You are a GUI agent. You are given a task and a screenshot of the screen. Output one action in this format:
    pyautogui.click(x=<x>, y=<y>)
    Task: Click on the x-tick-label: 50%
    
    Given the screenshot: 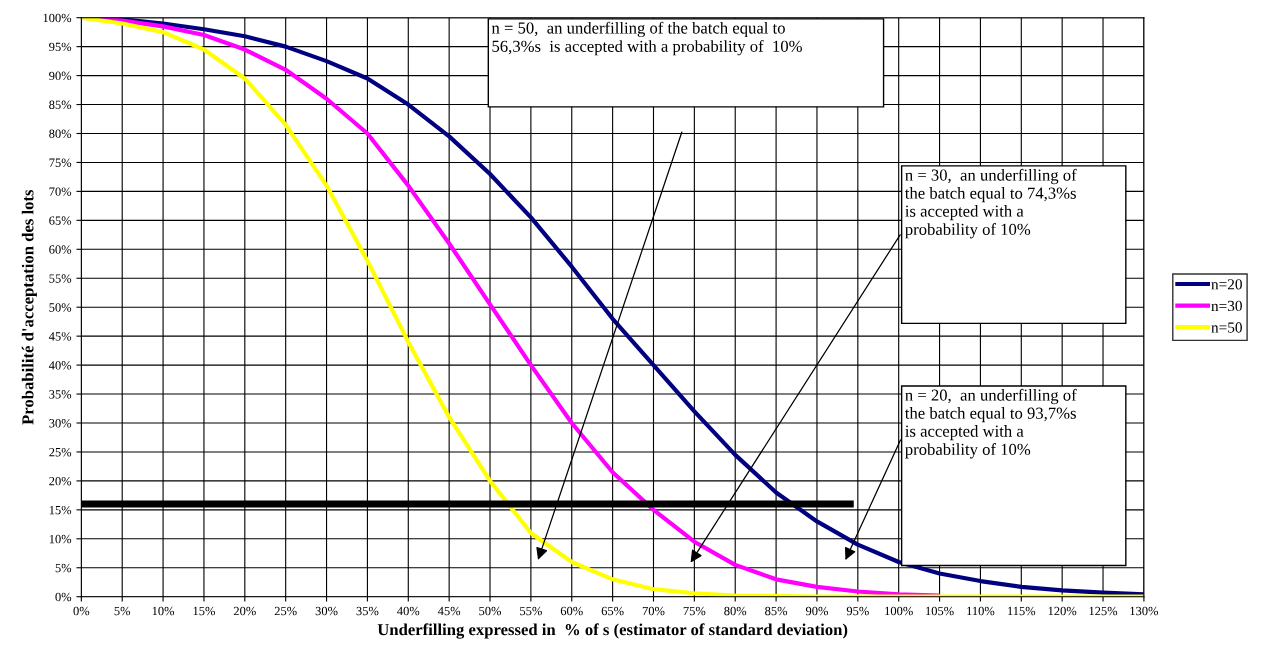 What is the action you would take?
    pyautogui.click(x=490, y=611)
    